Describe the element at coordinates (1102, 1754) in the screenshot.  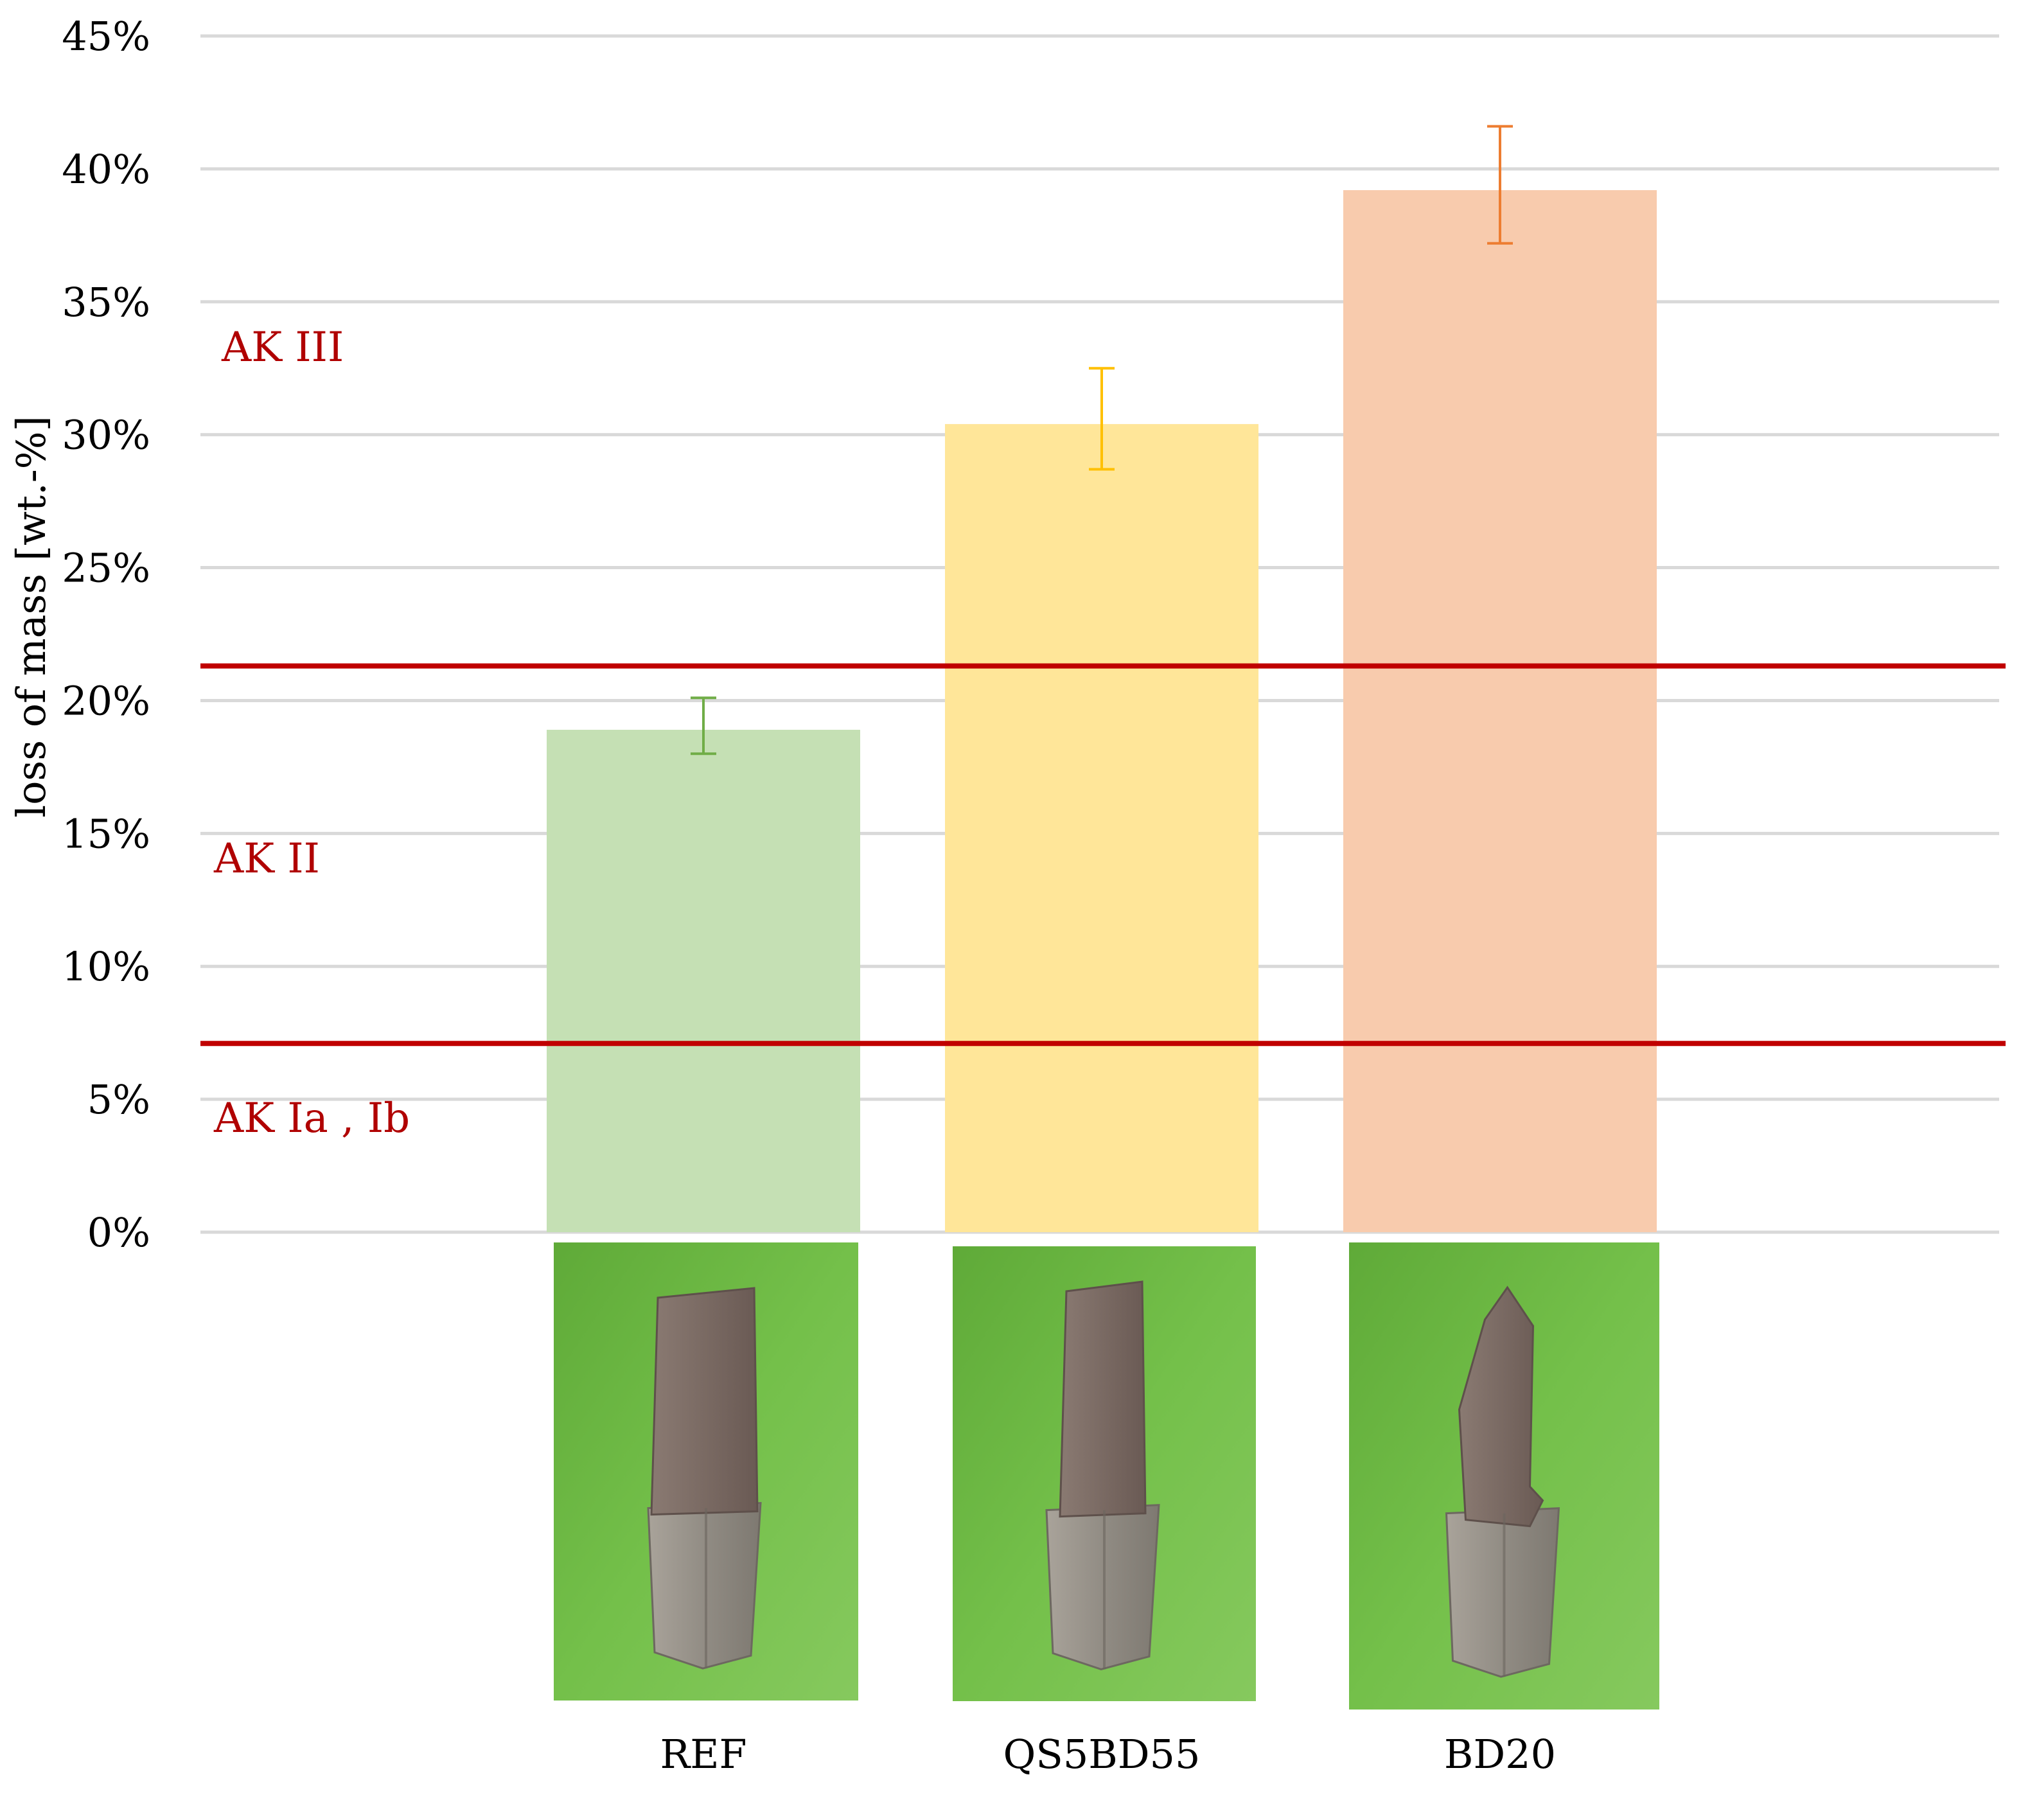
I see `x-category-label: QS5BD55` at that location.